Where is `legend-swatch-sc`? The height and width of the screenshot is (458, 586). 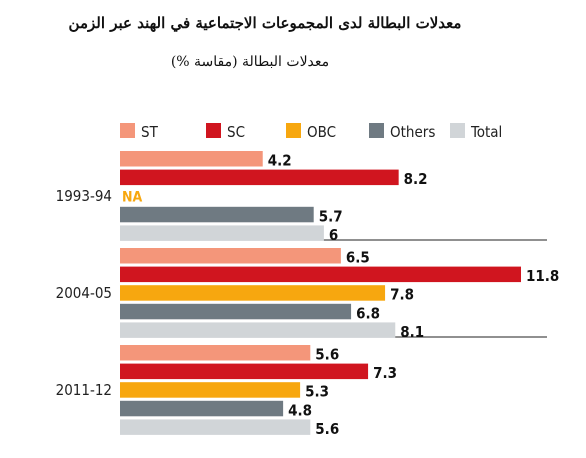
legend-swatch-sc is located at coordinates (213, 130).